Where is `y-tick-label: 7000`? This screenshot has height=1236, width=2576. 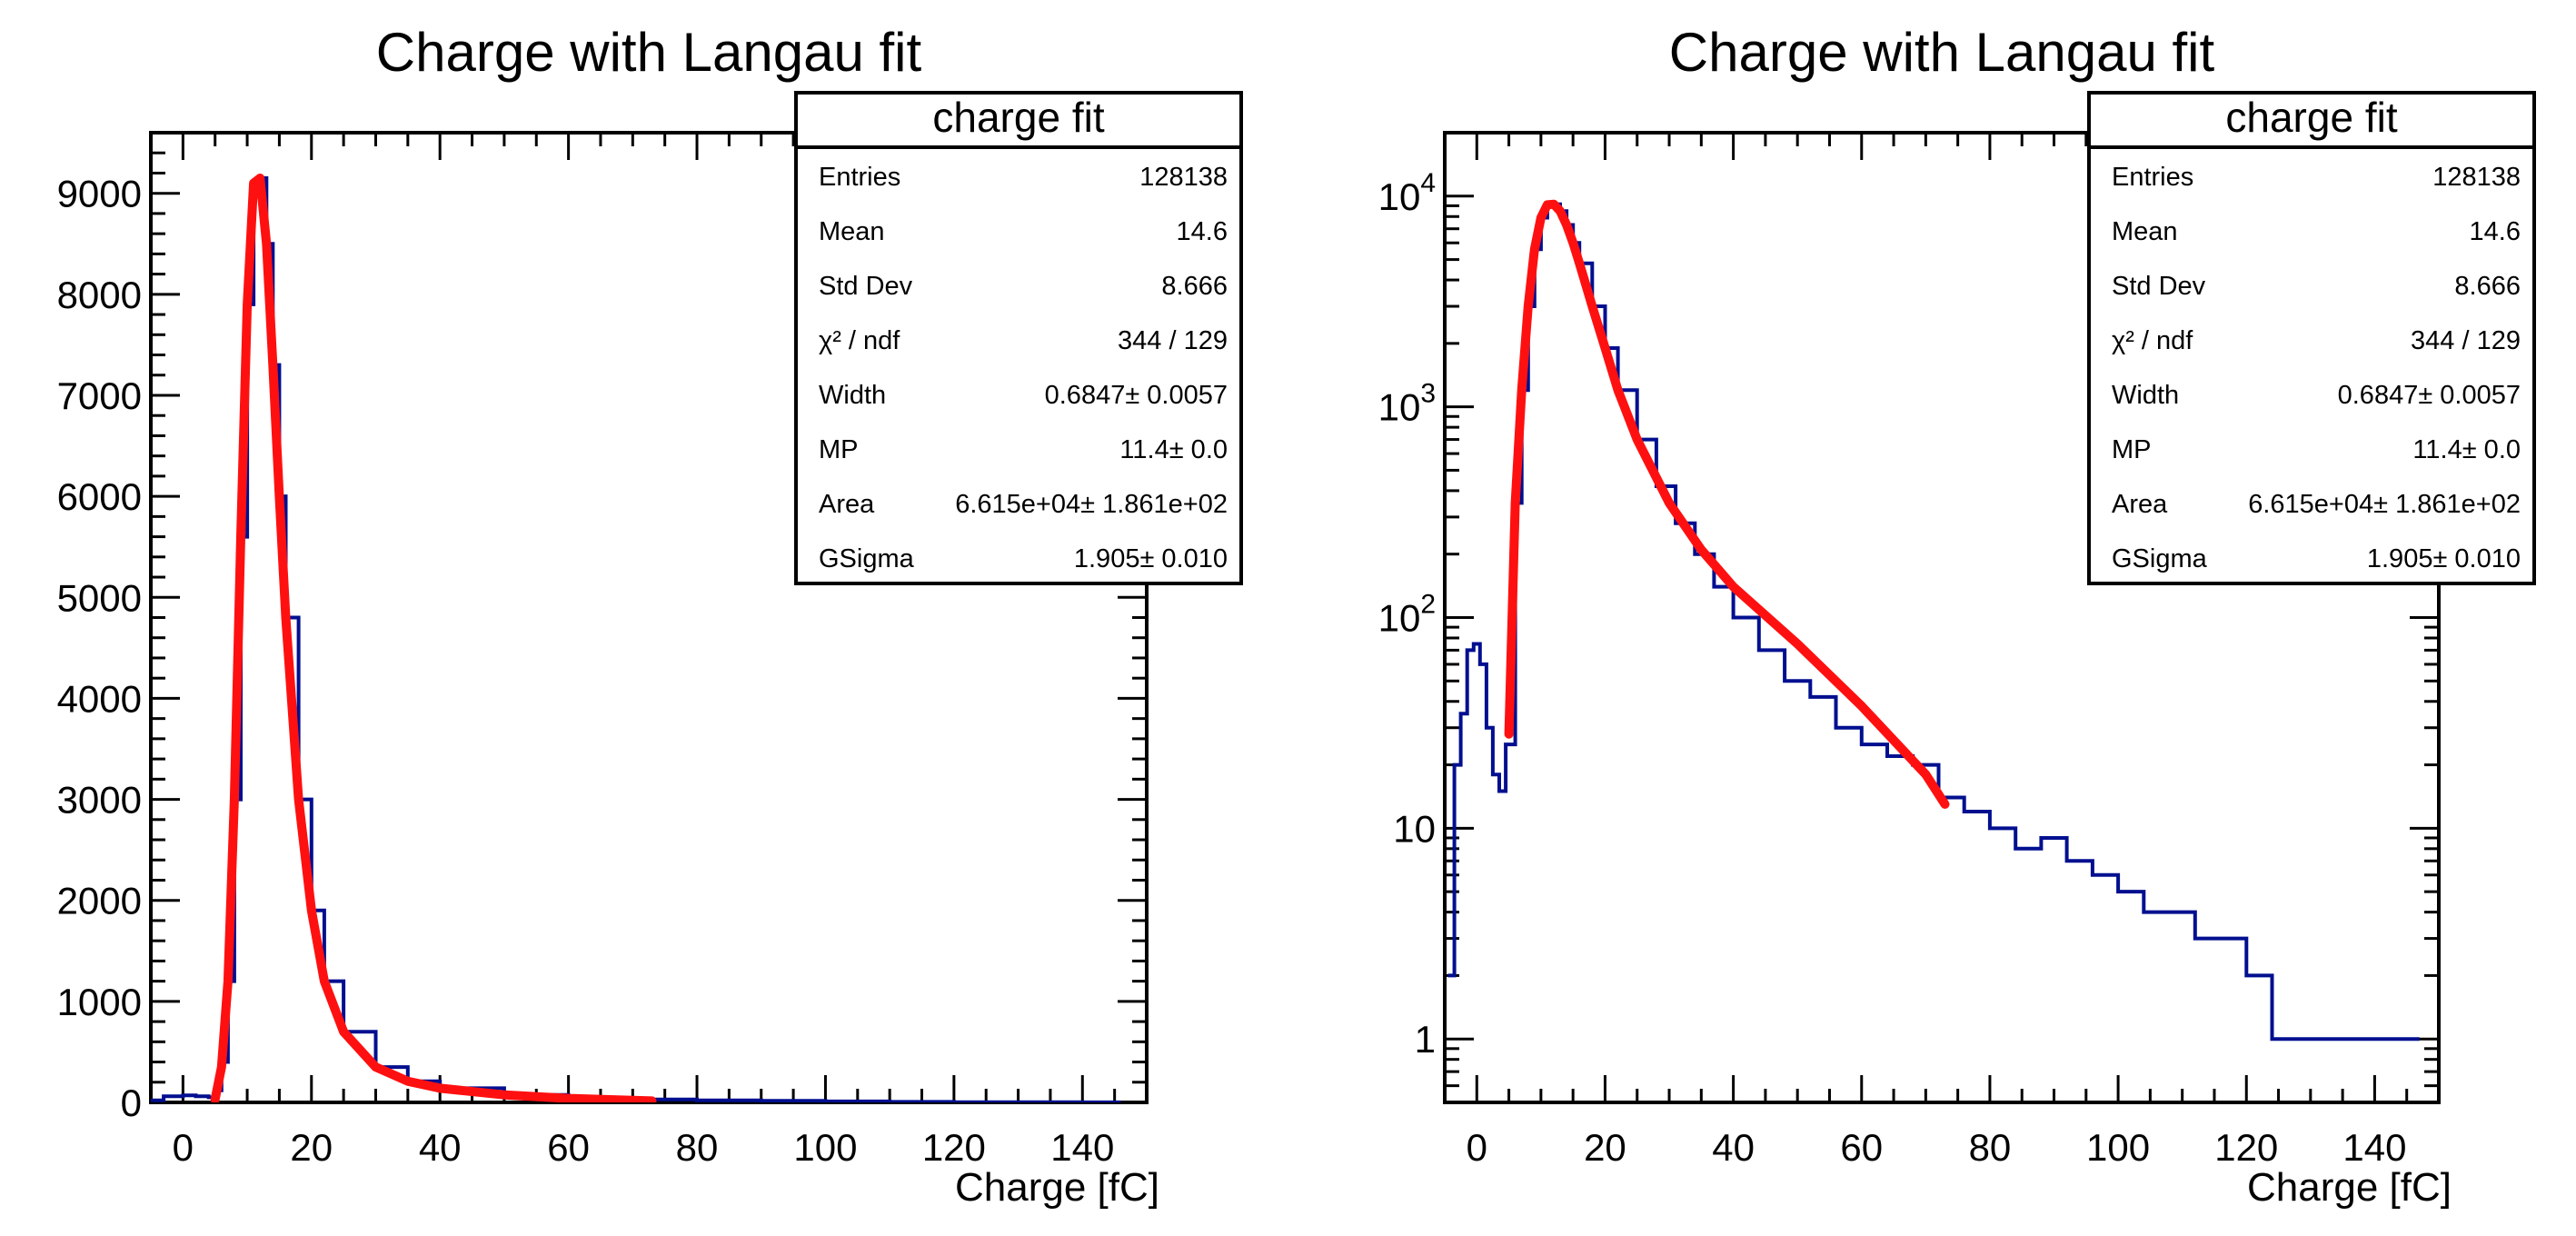 y-tick-label: 7000 is located at coordinates (100, 395).